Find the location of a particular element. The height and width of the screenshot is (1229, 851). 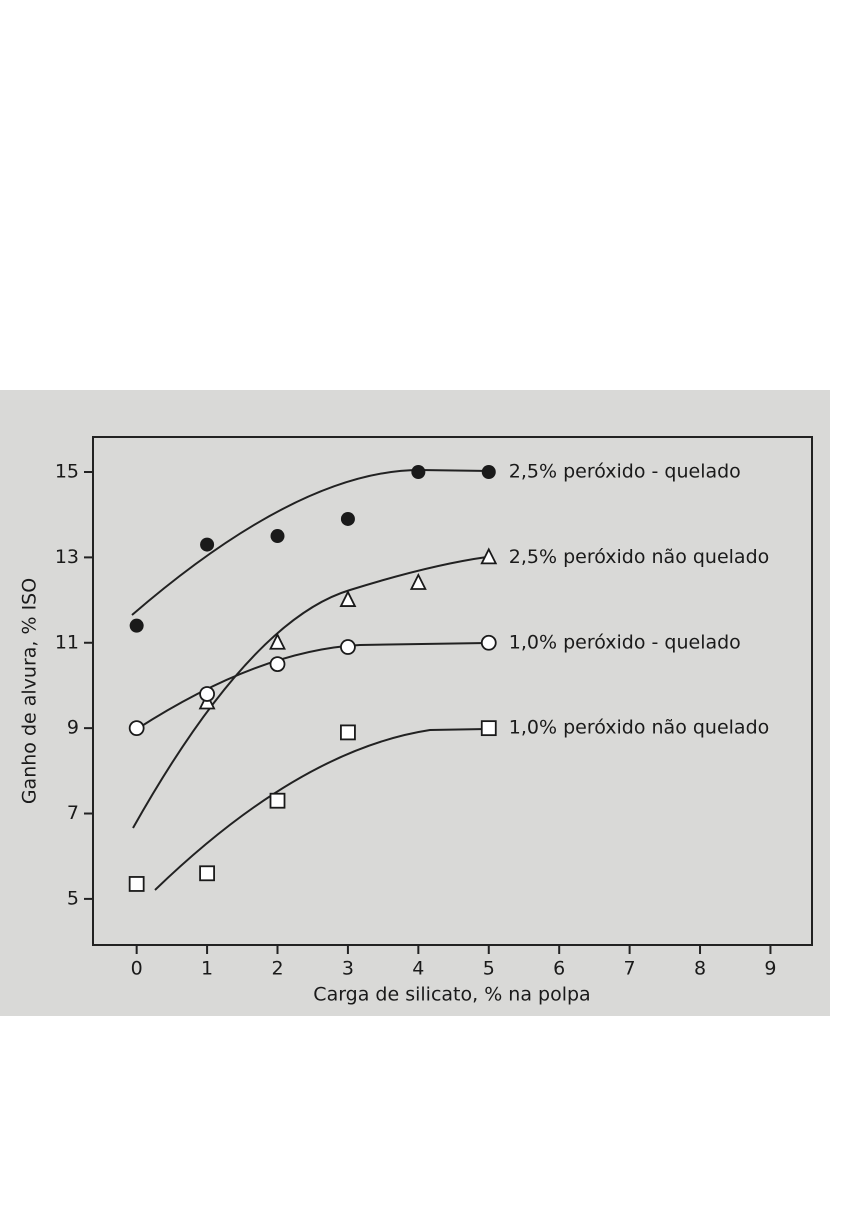

x-axis-label: Carga de silicato, % na polpa is located at coordinates (451, 995).